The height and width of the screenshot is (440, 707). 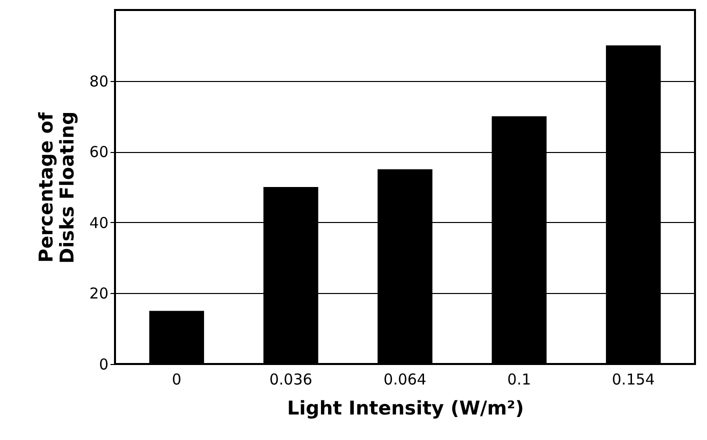 What do you see at coordinates (103, 365) in the screenshot?
I see `y-tick-label: 0` at bounding box center [103, 365].